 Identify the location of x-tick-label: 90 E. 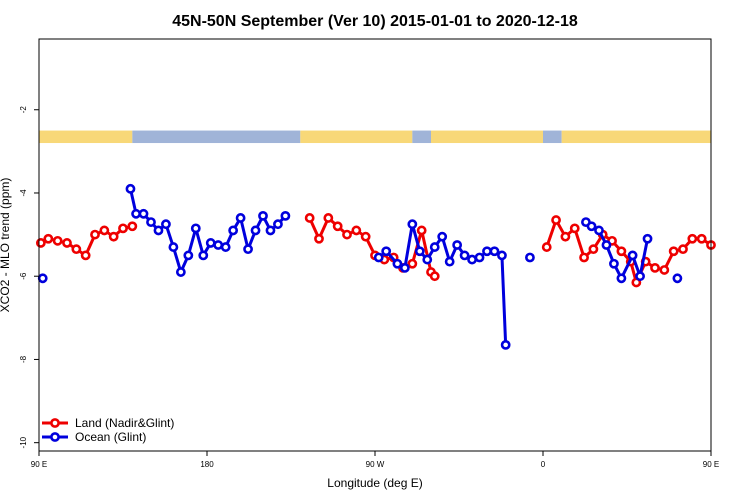
(711, 464).